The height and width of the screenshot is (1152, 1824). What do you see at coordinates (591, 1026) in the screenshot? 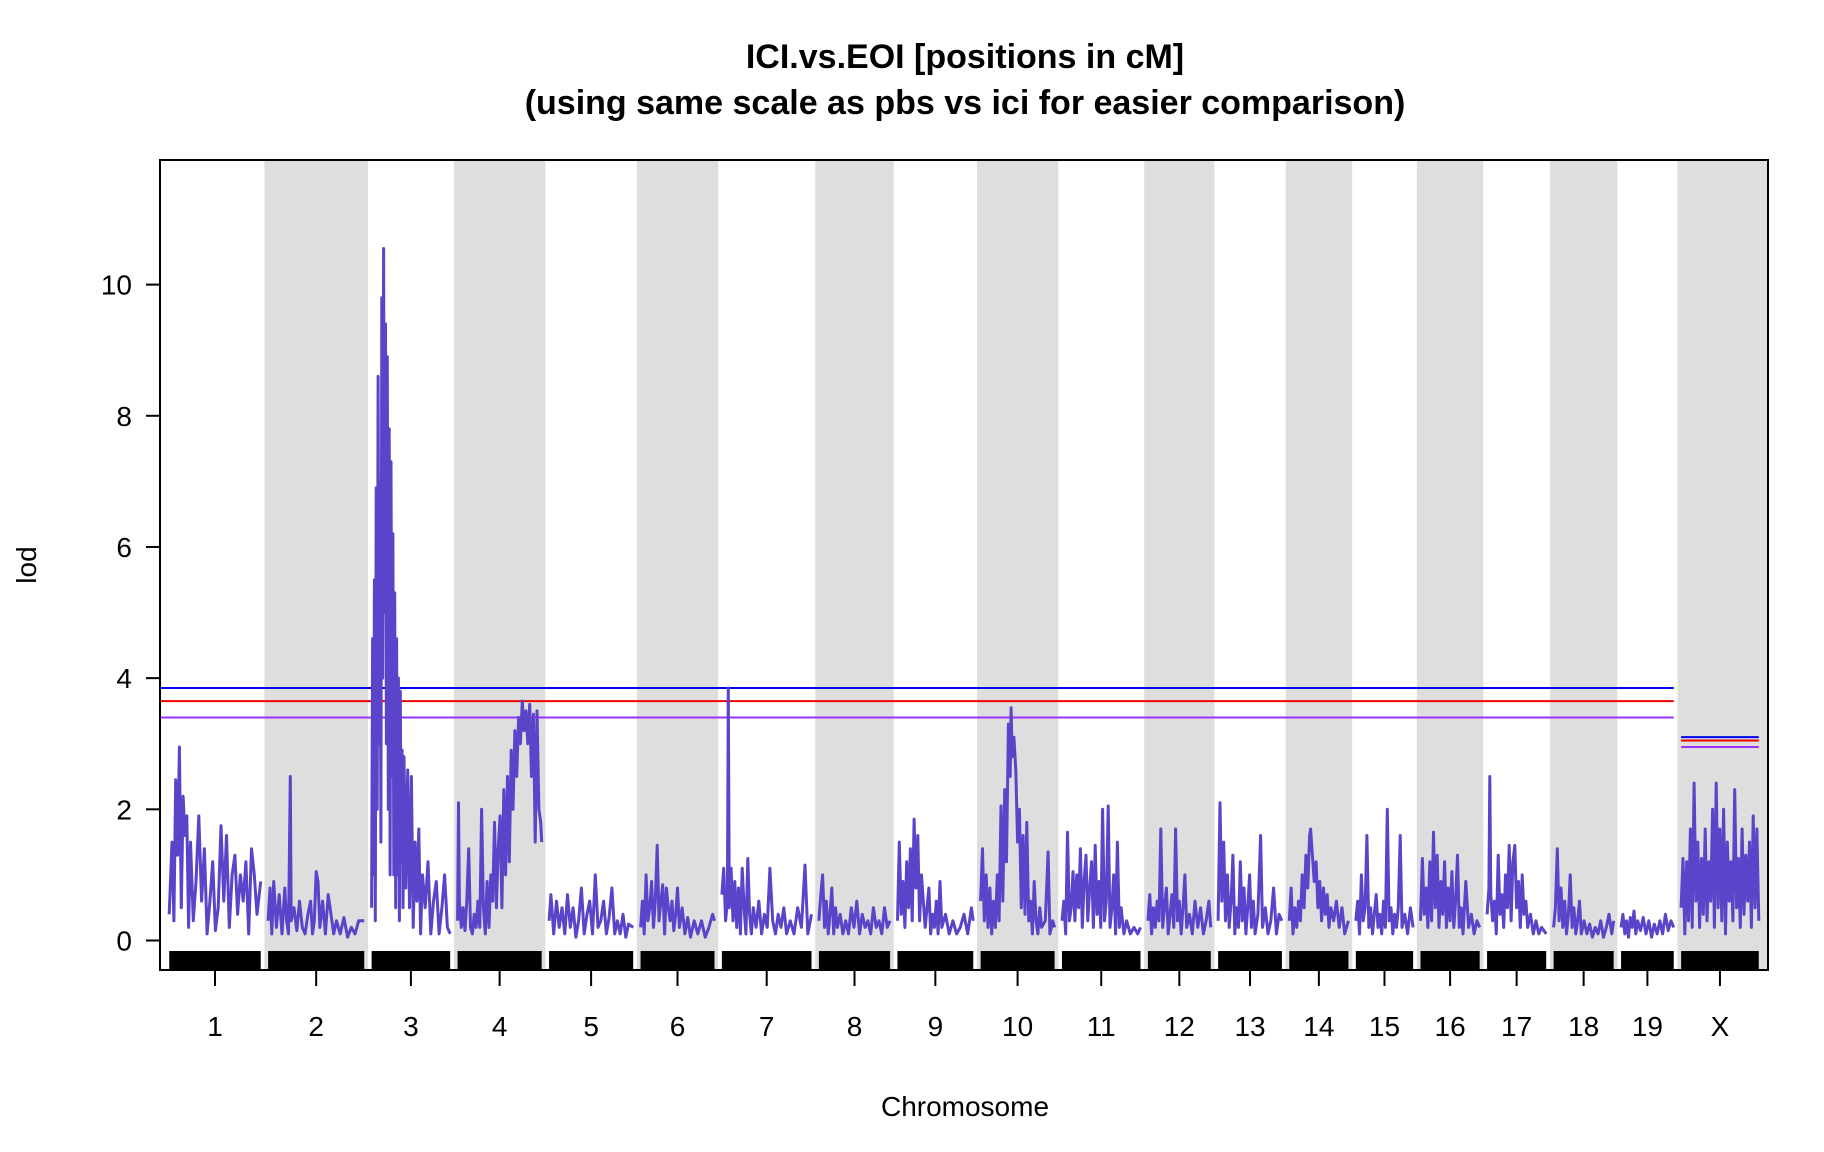
I see `x-tick-label-5: 5` at bounding box center [591, 1026].